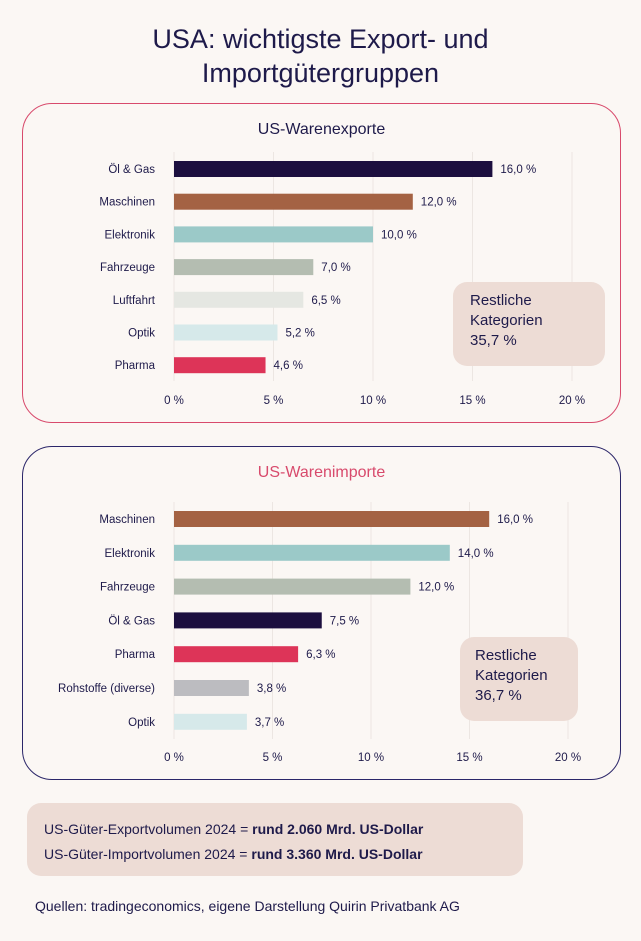  I want to click on export-volume-label: US-Güter-Exportvolumen 2024 =, so click(148, 829).